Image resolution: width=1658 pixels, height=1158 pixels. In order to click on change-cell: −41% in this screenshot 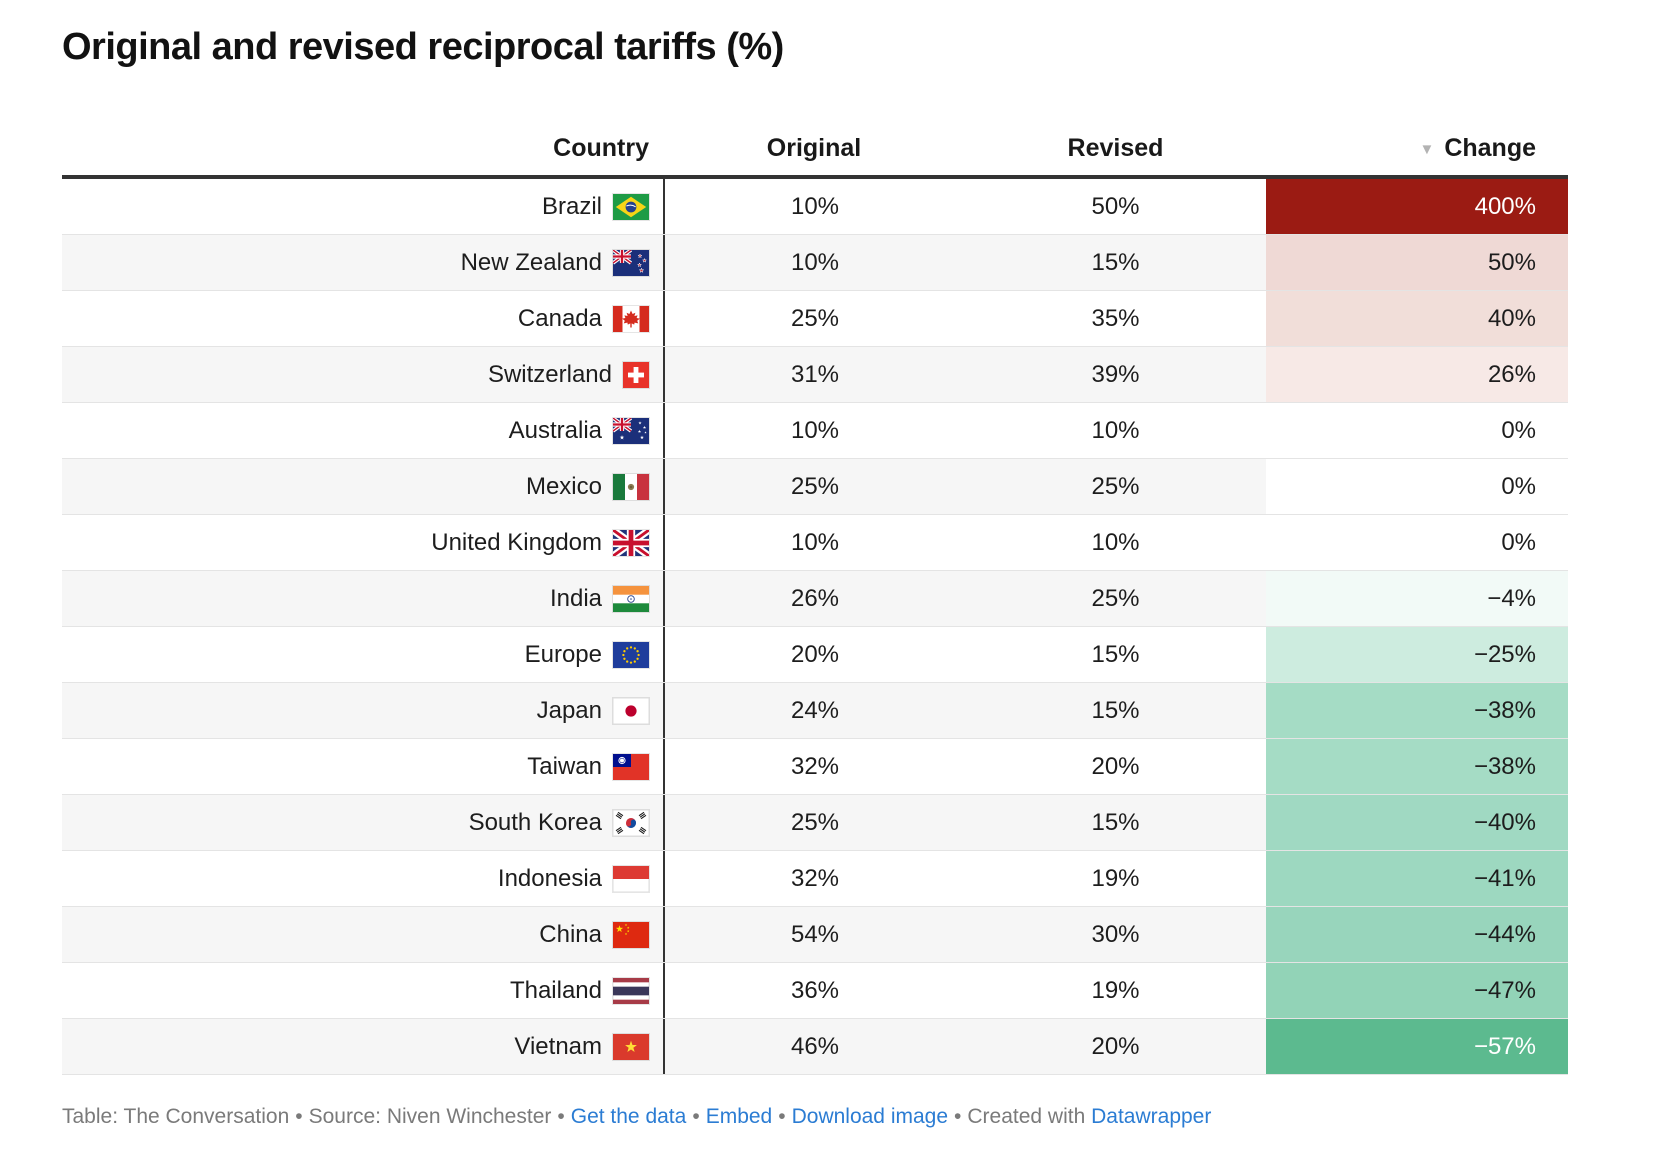, I will do `click(1417, 878)`.